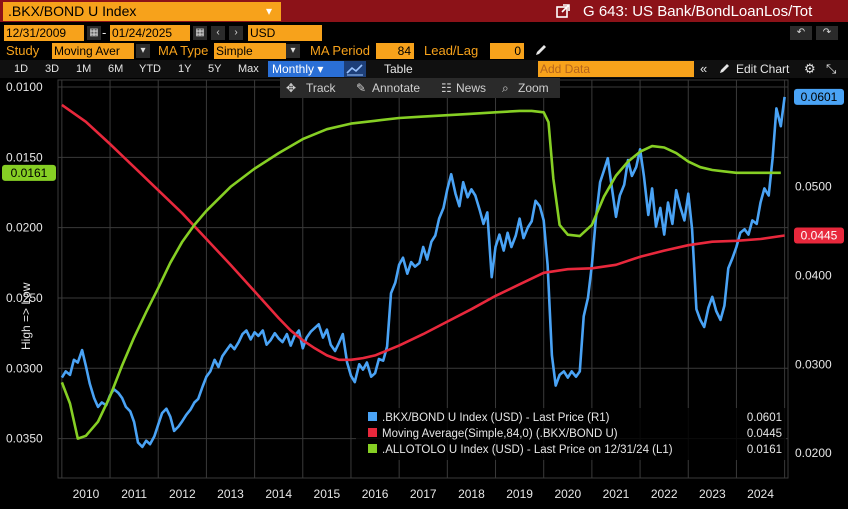 Image resolution: width=848 pixels, height=509 pixels. I want to click on currency-select: USD, so click(285, 33).